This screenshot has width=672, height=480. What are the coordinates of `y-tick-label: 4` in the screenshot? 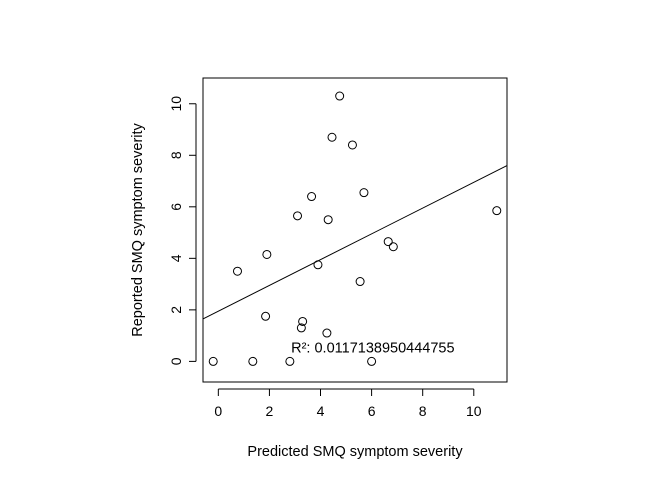 It's located at (176, 258).